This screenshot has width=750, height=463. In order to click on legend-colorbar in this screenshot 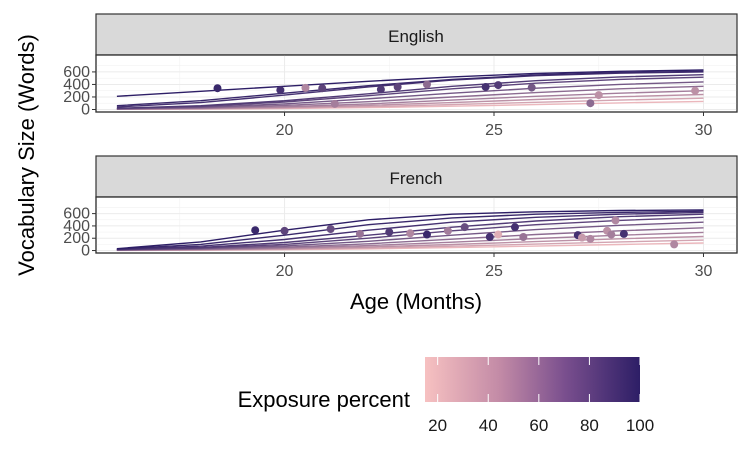, I will do `click(532, 379)`.